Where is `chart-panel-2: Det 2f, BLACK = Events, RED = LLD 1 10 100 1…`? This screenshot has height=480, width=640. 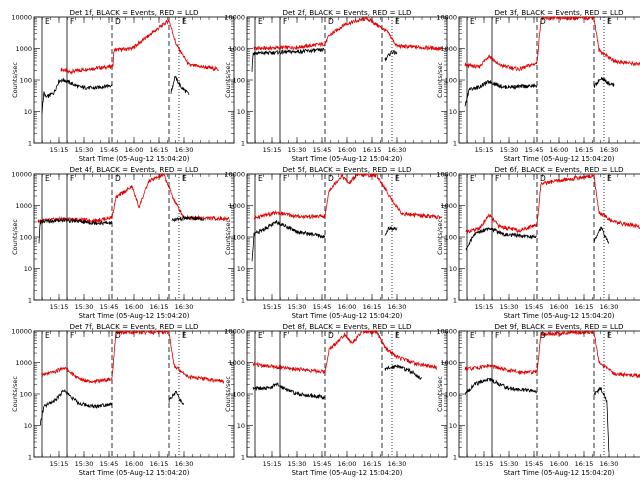
chart-panel-2: Det 2f, BLACK = Events, RED = LLD 1 10 100 1… is located at coordinates (336, 85).